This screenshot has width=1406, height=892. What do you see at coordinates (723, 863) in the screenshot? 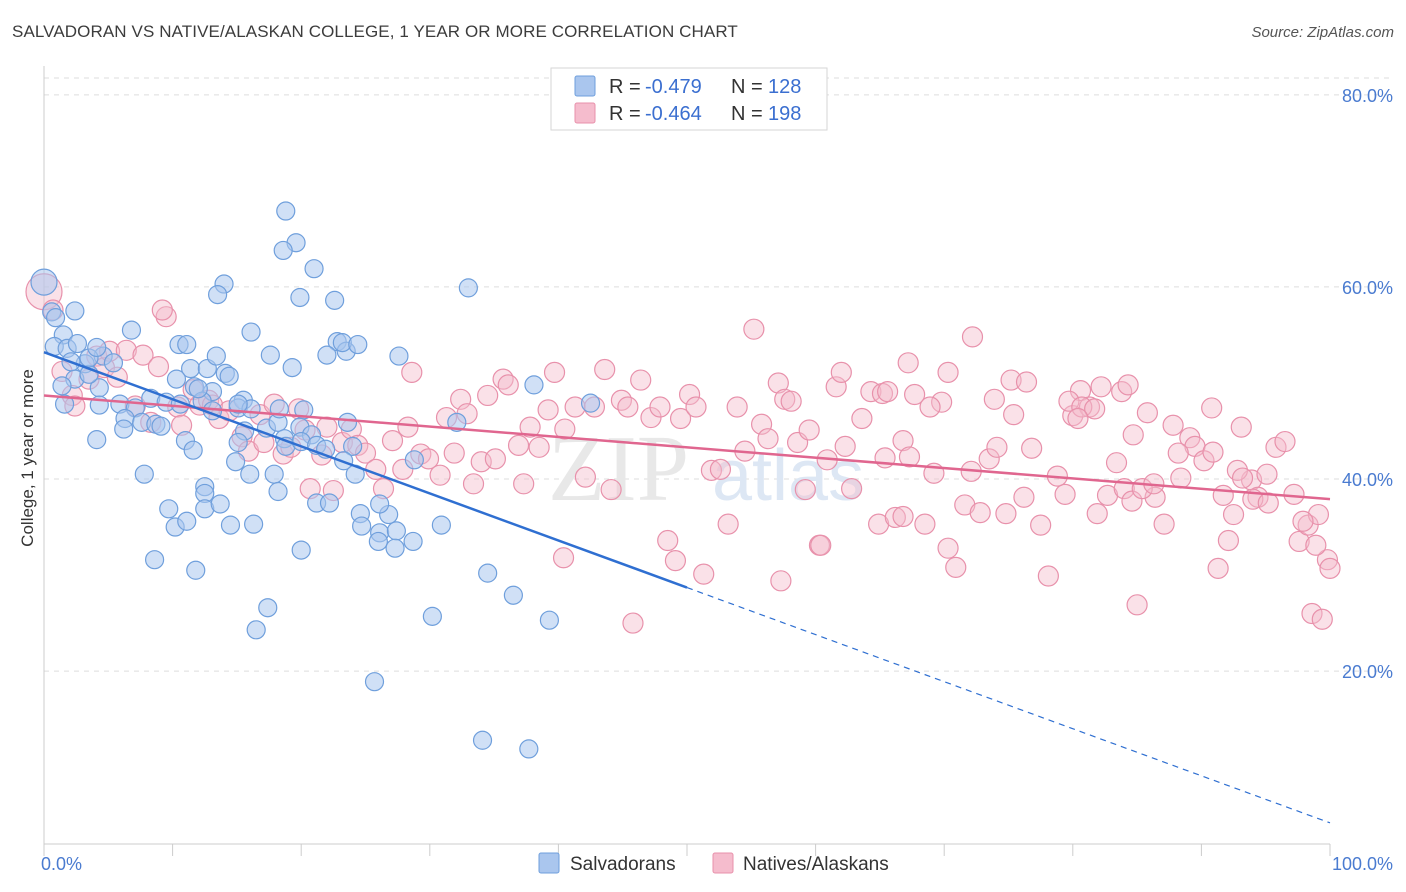
I see `bottom-legend-swatch-natives` at bounding box center [723, 863].